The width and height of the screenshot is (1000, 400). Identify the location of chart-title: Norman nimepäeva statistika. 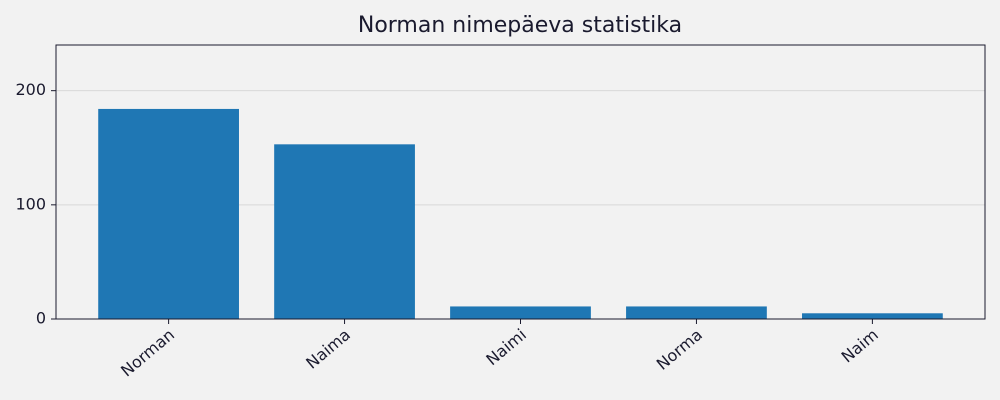
(520, 25).